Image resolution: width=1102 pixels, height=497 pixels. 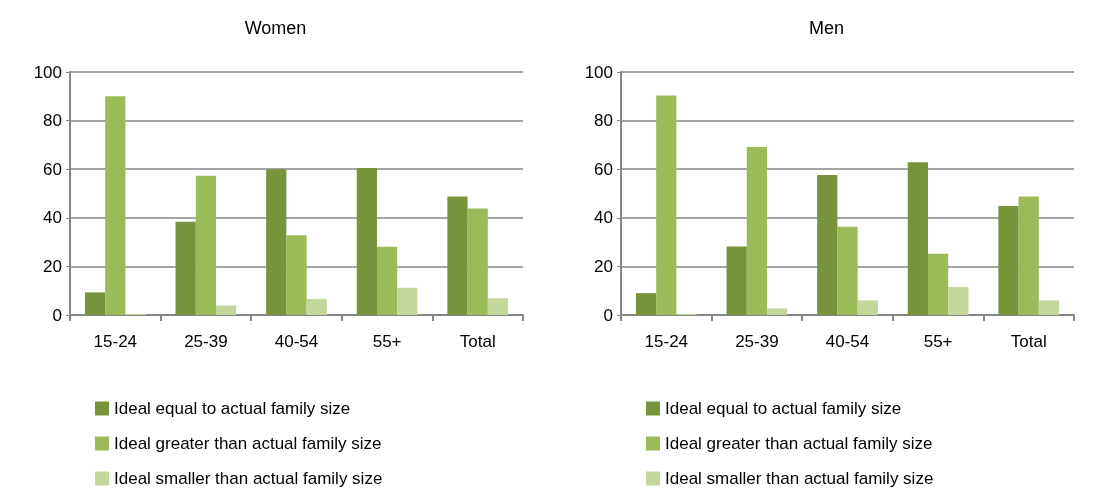 I want to click on chart-title: Men, so click(x=826, y=28).